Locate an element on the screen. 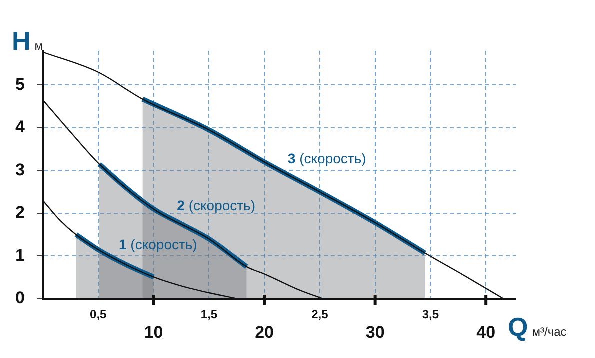 The height and width of the screenshot is (358, 595). x-tick-label: 20 is located at coordinates (264, 332).